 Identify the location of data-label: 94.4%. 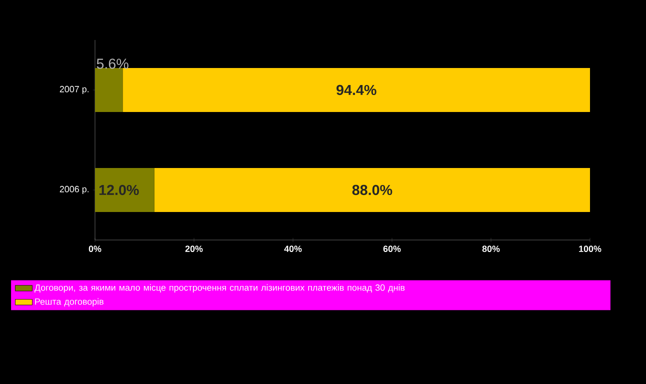
(356, 90).